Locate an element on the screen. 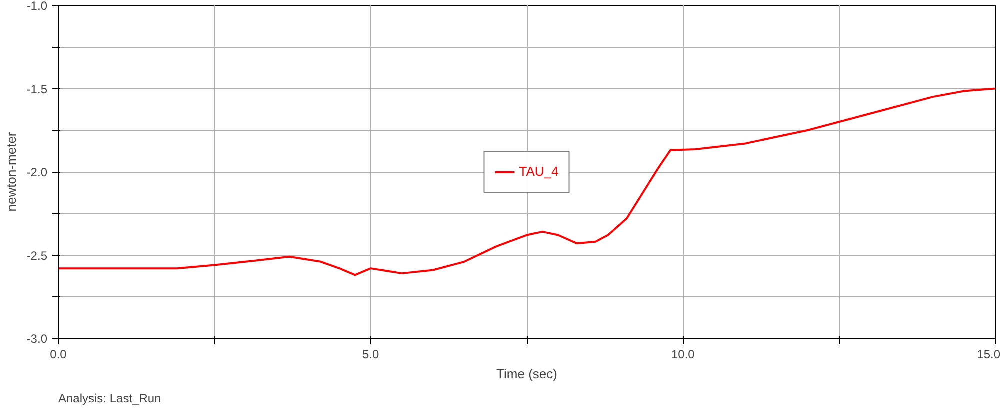 The image size is (1000, 410). text: Analysis: Last_Run is located at coordinates (110, 399).